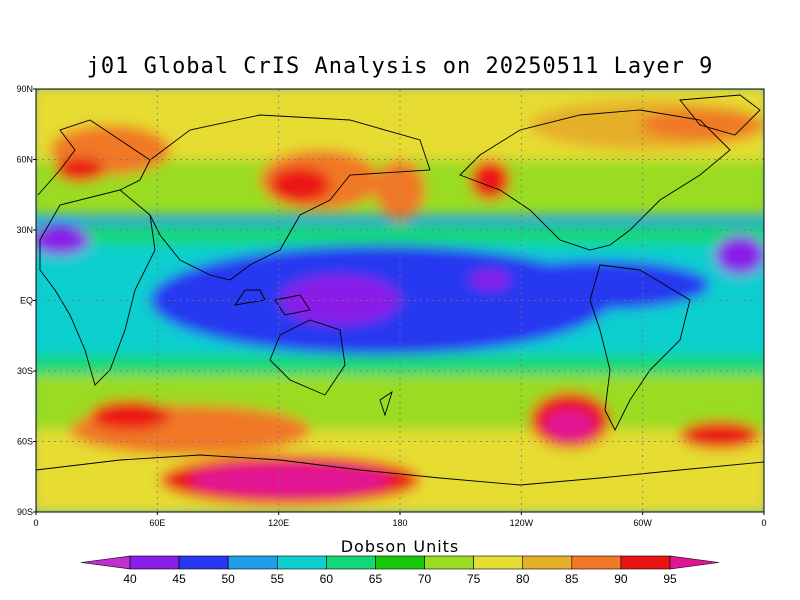 This screenshot has height=600, width=800. Describe the element at coordinates (26, 301) in the screenshot. I see `y-tick-label: EQ` at that location.